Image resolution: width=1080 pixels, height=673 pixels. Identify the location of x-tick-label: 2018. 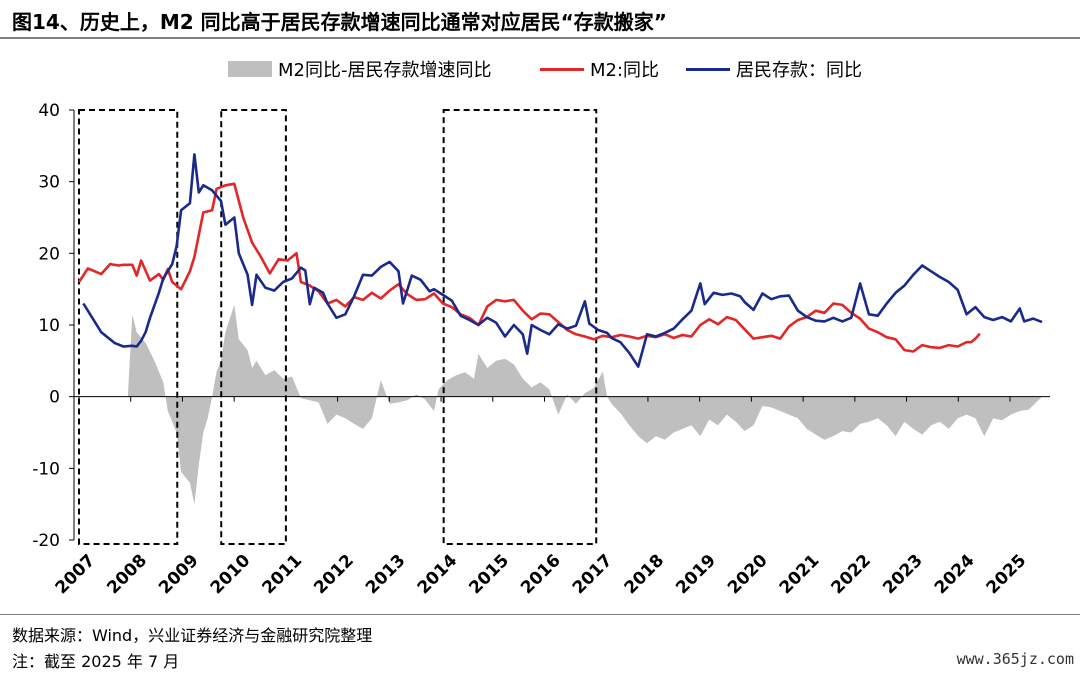
(645, 575).